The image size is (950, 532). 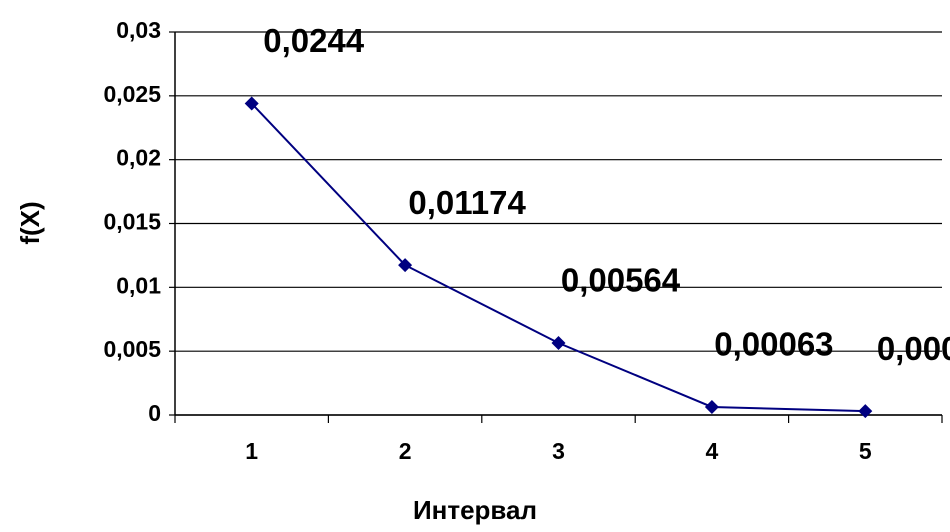 What do you see at coordinates (467, 202) in the screenshot?
I see `value-label: 0,01174` at bounding box center [467, 202].